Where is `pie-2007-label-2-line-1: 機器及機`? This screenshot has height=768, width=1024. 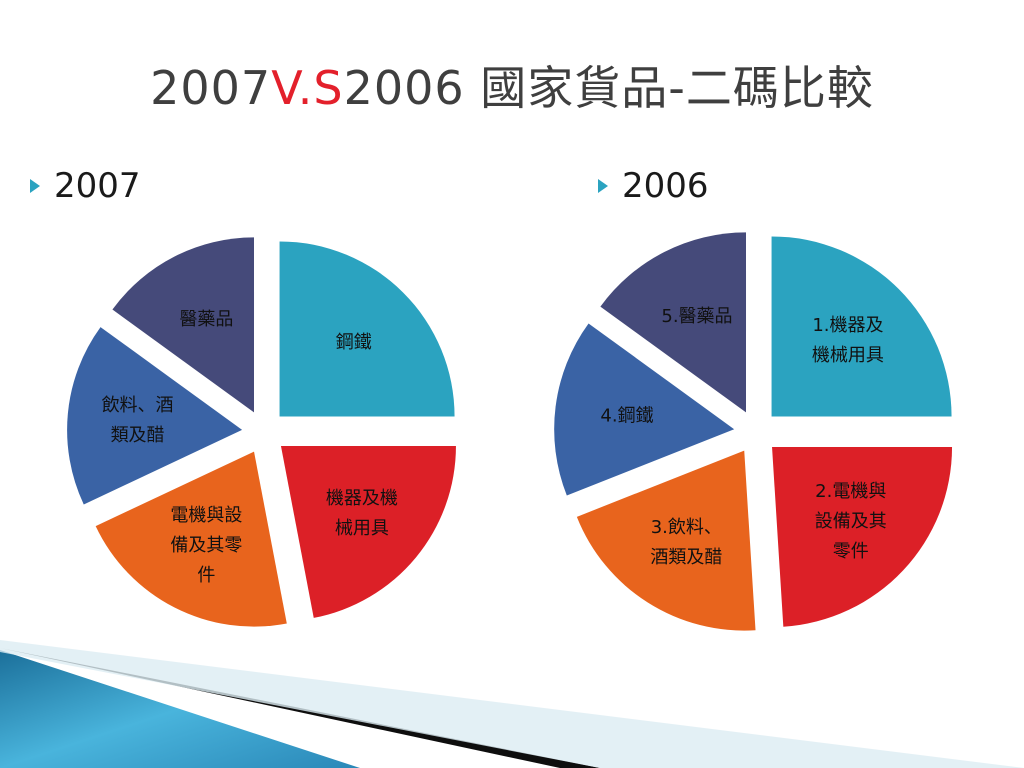
pie-2007-label-2-line-1: 機器及機 is located at coordinates (362, 498).